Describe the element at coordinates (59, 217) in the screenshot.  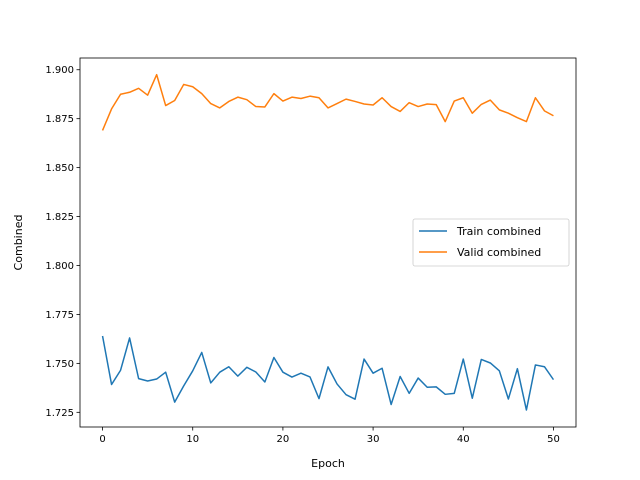
I see `y-tick-label: 1.825` at that location.